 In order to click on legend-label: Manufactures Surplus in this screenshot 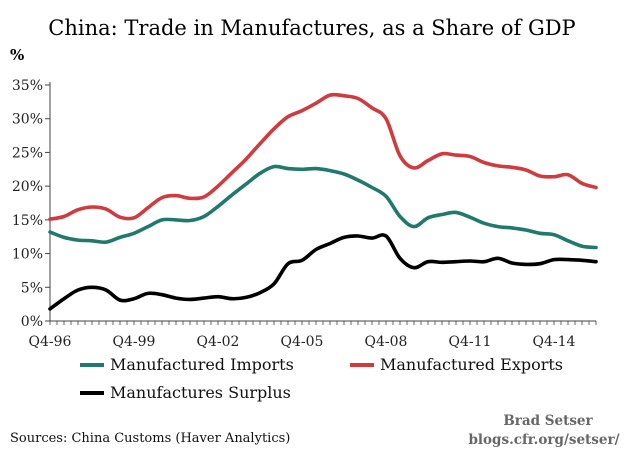, I will do `click(200, 392)`.